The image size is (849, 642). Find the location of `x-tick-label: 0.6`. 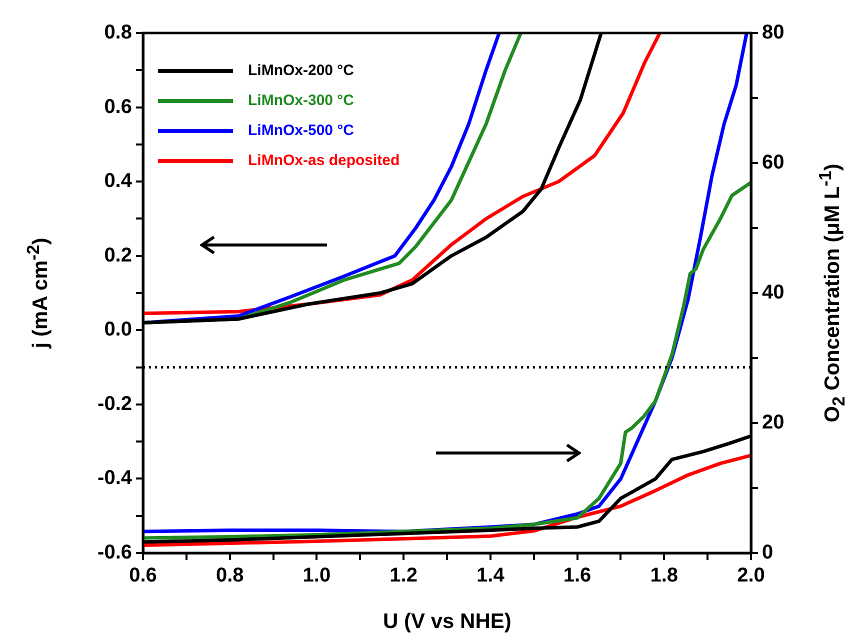

x-tick-label: 0.6 is located at coordinates (143, 575).